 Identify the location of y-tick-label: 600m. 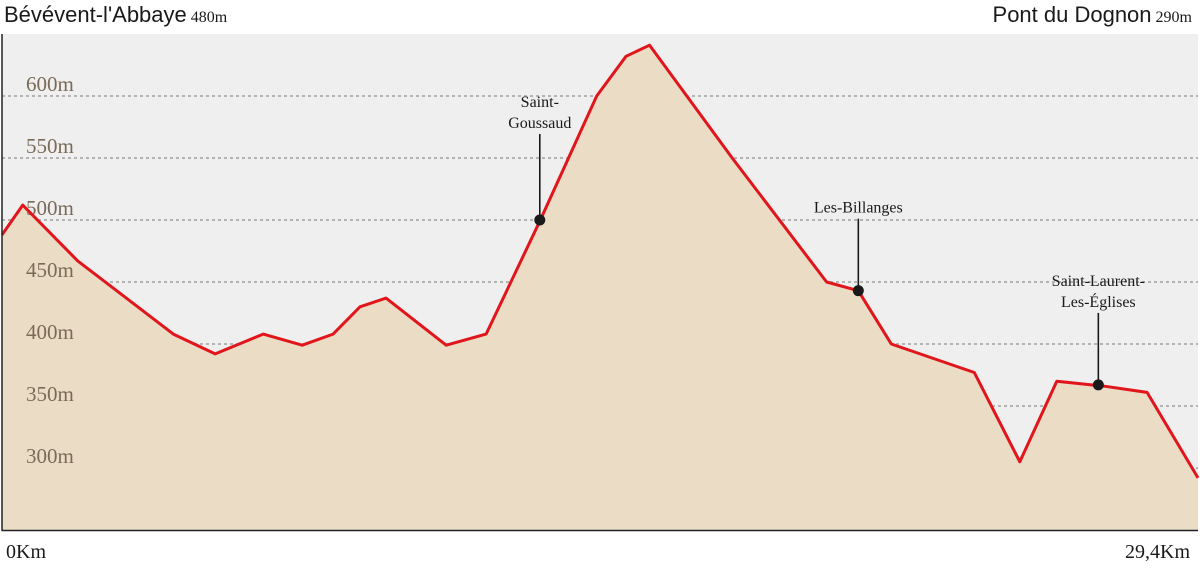
(50, 84).